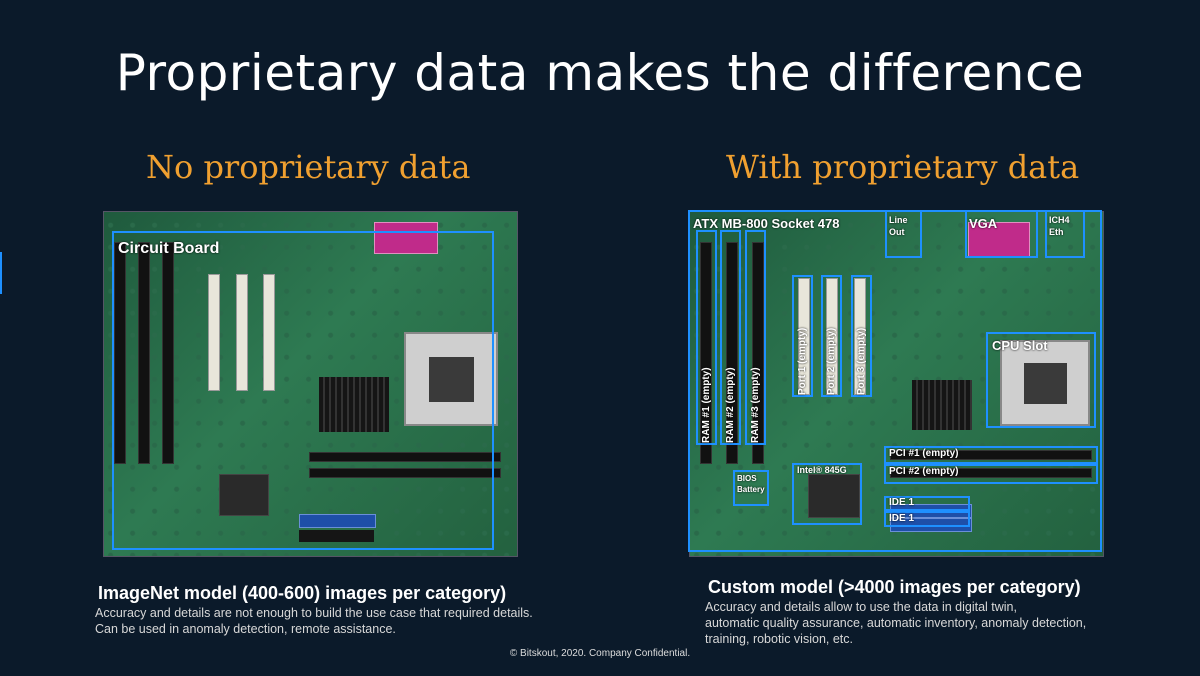  Describe the element at coordinates (802, 361) in the screenshot. I see `port1-label: Port 1 (empty)` at that location.